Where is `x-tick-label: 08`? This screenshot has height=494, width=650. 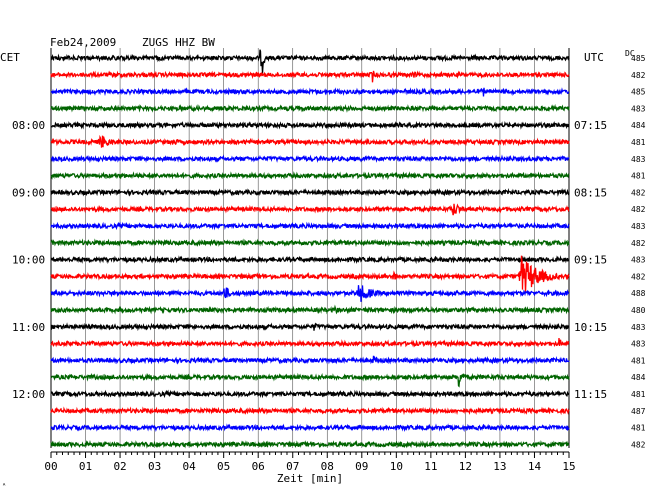
x-tick-label: 08 is located at coordinates (327, 466).